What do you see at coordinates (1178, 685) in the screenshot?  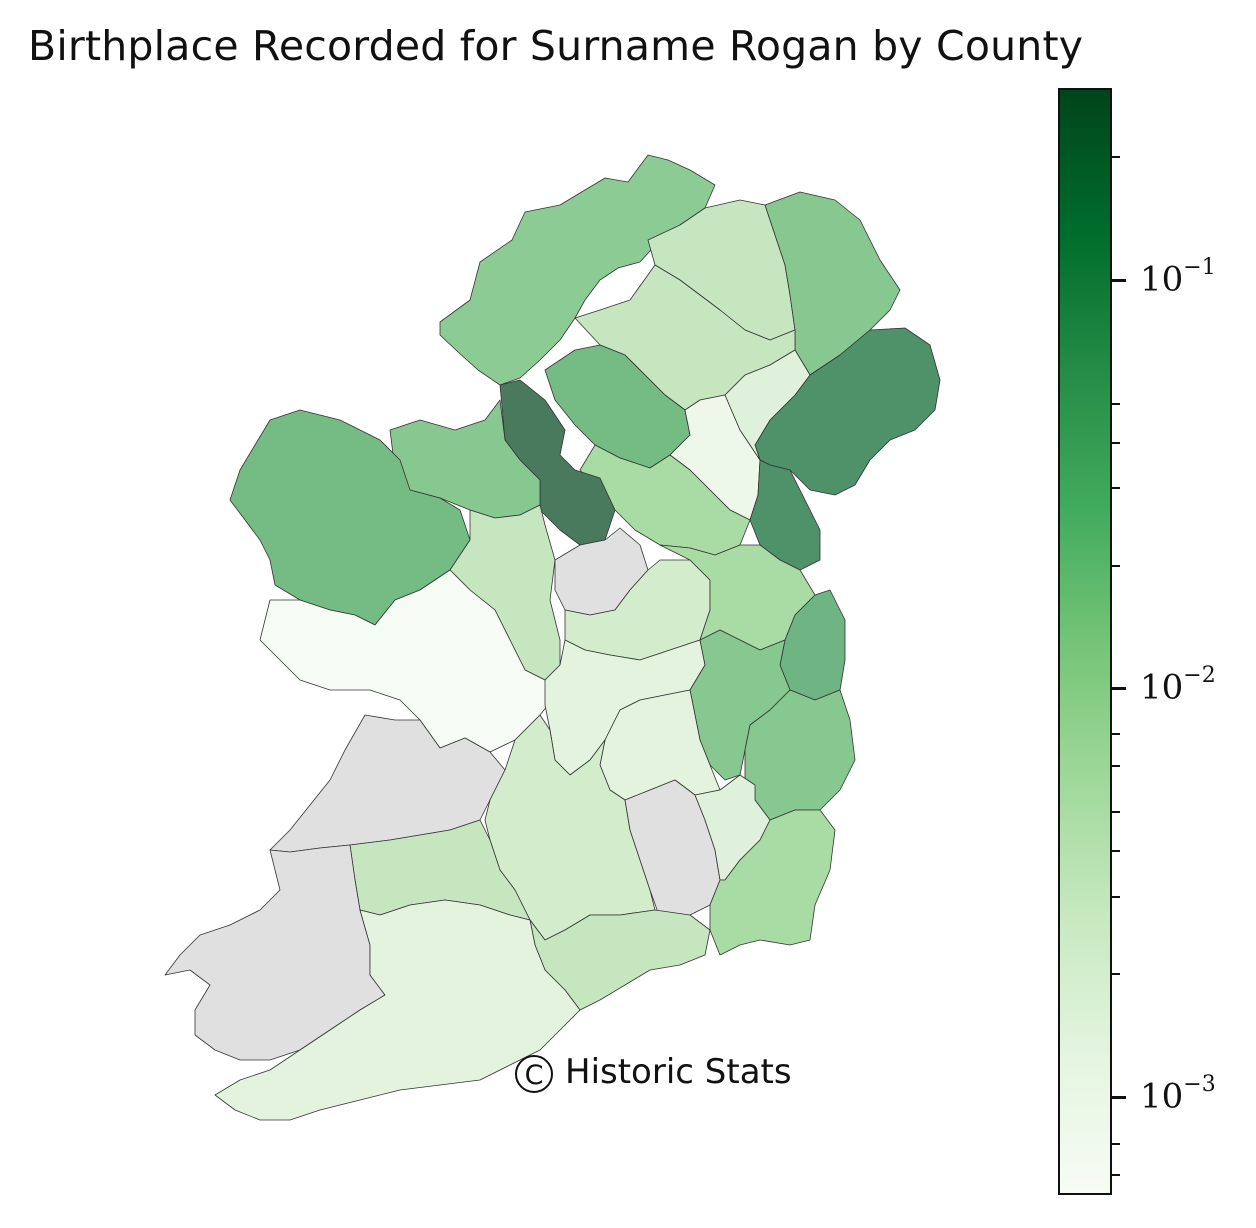 I see `colorbar-tick-label: 10⁻²` at bounding box center [1178, 685].